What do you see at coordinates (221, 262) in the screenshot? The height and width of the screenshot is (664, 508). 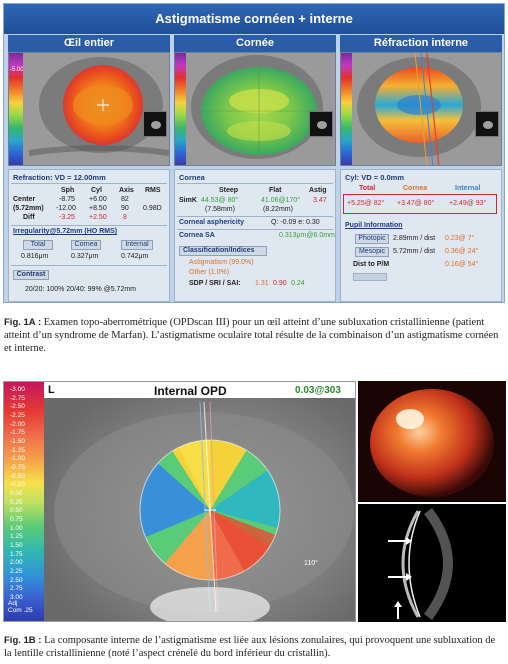 I see `classification-astigmatism: Astigmatism (99.0%)` at bounding box center [221, 262].